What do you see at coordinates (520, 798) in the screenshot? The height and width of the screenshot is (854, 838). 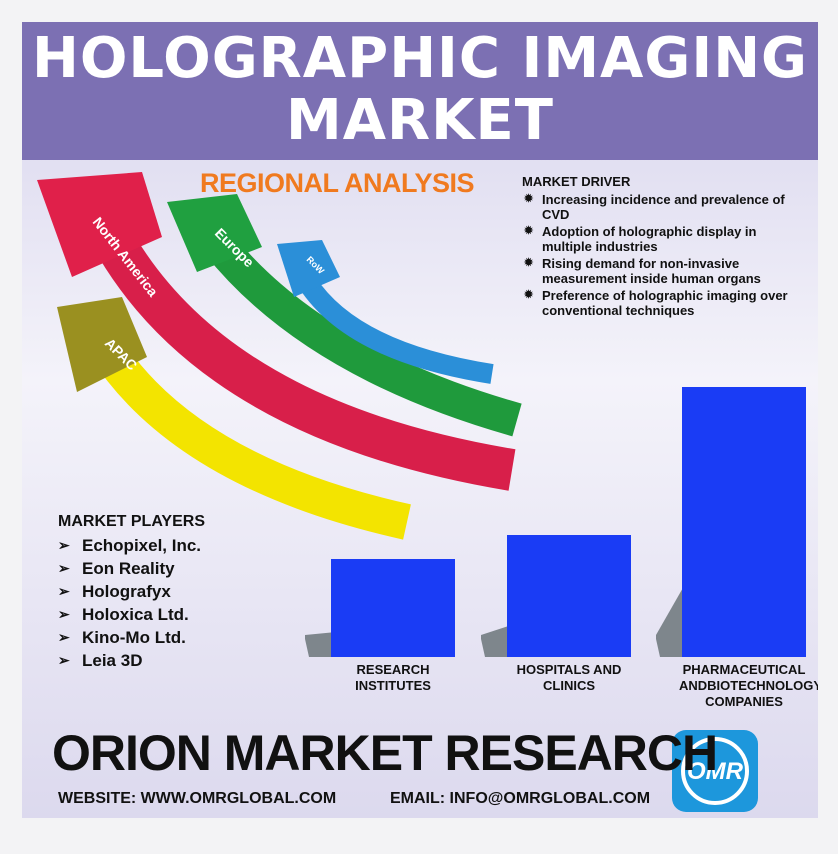 I see `email: EMAIL: INFO@OMRGLOBAL.COM` at bounding box center [520, 798].